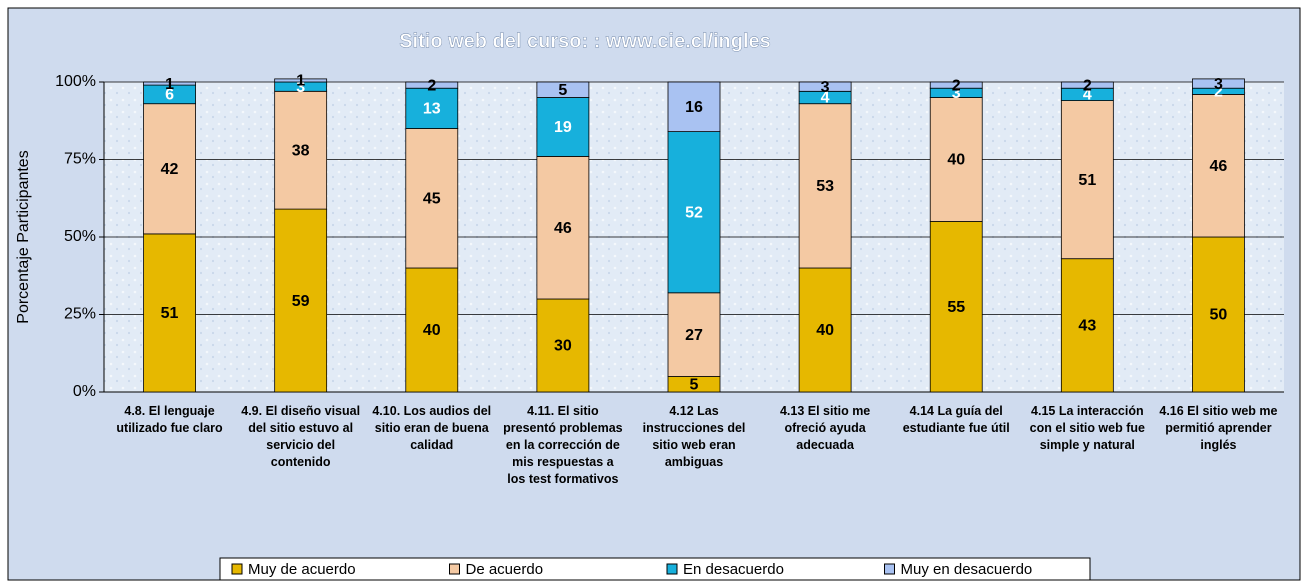 Image resolution: width=1310 pixels, height=587 pixels. What do you see at coordinates (967, 569) in the screenshot?
I see `legend-label: Muy en desacuerdo` at bounding box center [967, 569].